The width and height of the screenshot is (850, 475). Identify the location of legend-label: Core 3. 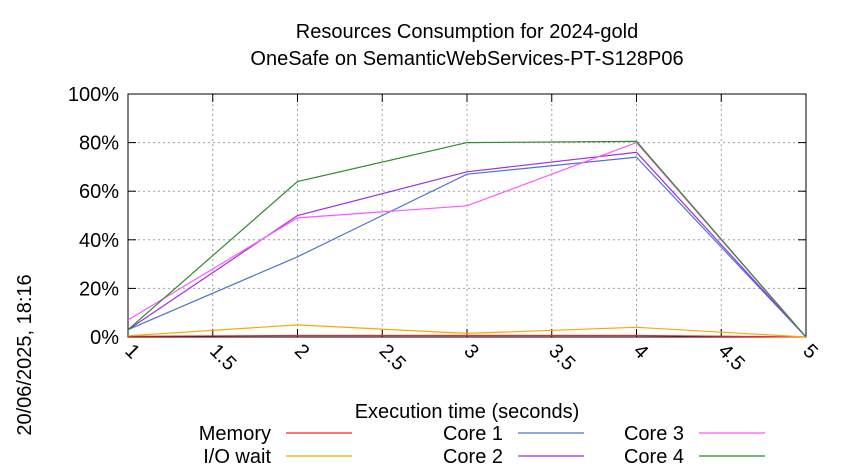
(654, 434).